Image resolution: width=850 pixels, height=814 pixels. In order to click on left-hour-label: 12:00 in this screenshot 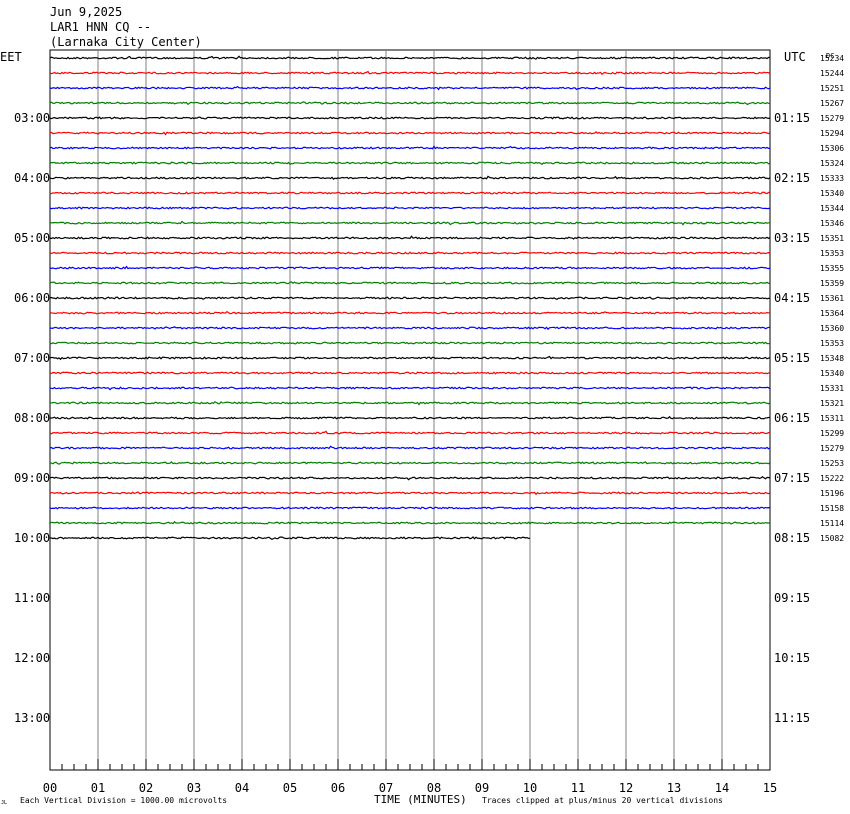, I will do `click(32, 658)`.